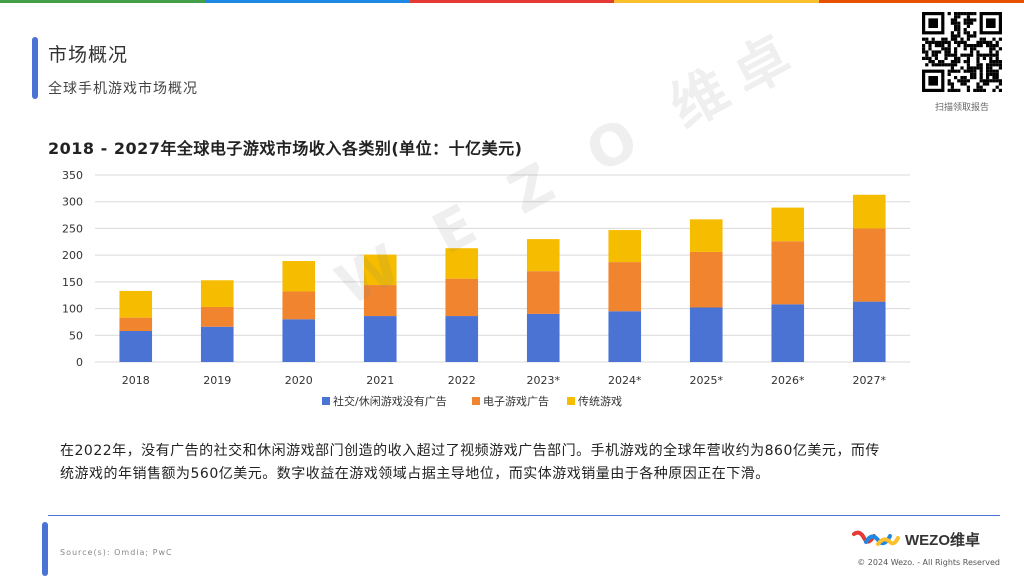  Describe the element at coordinates (285, 148) in the screenshot. I see `chart-title: 2018 - 2027年全球电子游戏市场收入各类别(单位：十亿美元)` at that location.